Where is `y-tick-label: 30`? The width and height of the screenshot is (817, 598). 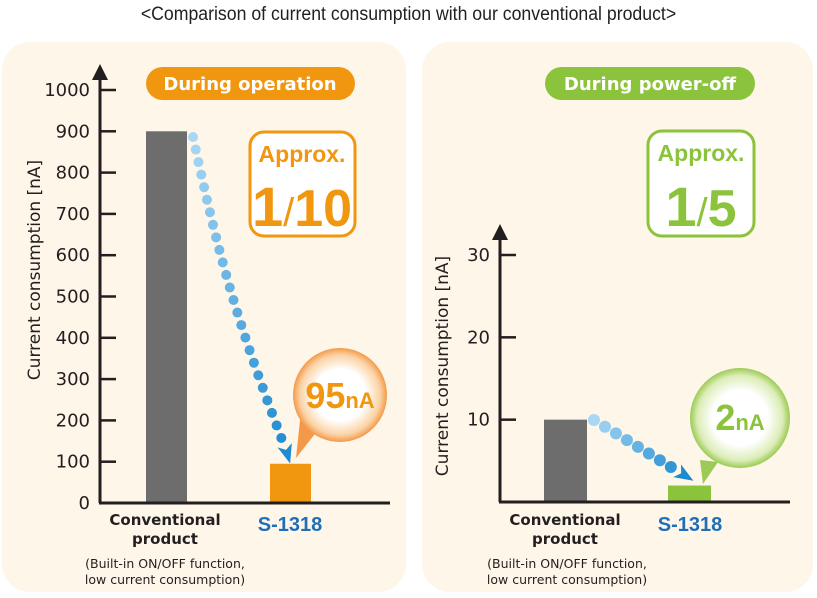
y-tick-label: 30 is located at coordinates (478, 255).